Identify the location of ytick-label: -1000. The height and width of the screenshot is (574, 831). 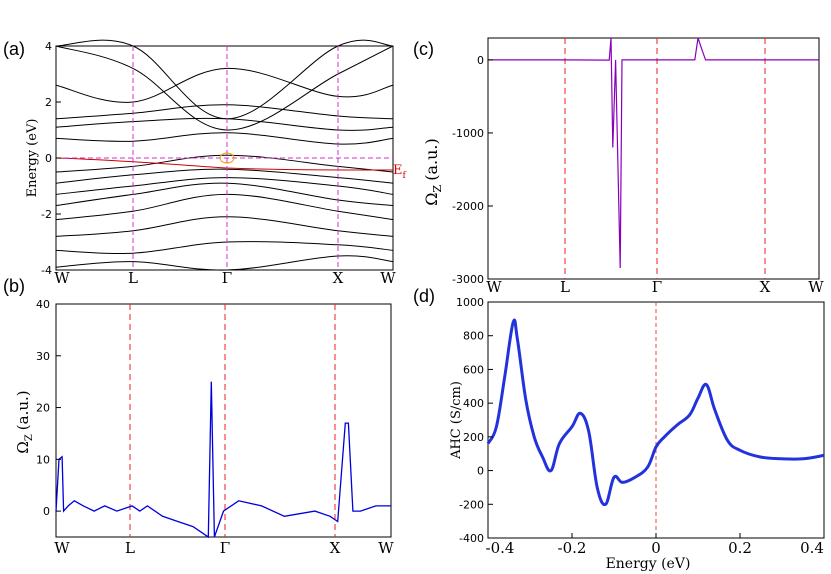
(468, 133).